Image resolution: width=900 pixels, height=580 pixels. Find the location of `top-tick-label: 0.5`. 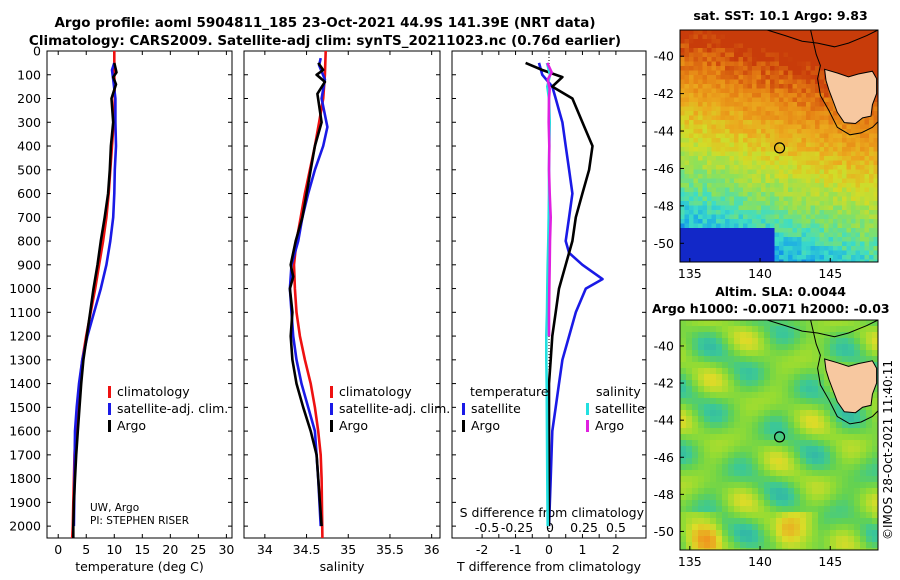

top-tick-label: 0.5 is located at coordinates (616, 527).